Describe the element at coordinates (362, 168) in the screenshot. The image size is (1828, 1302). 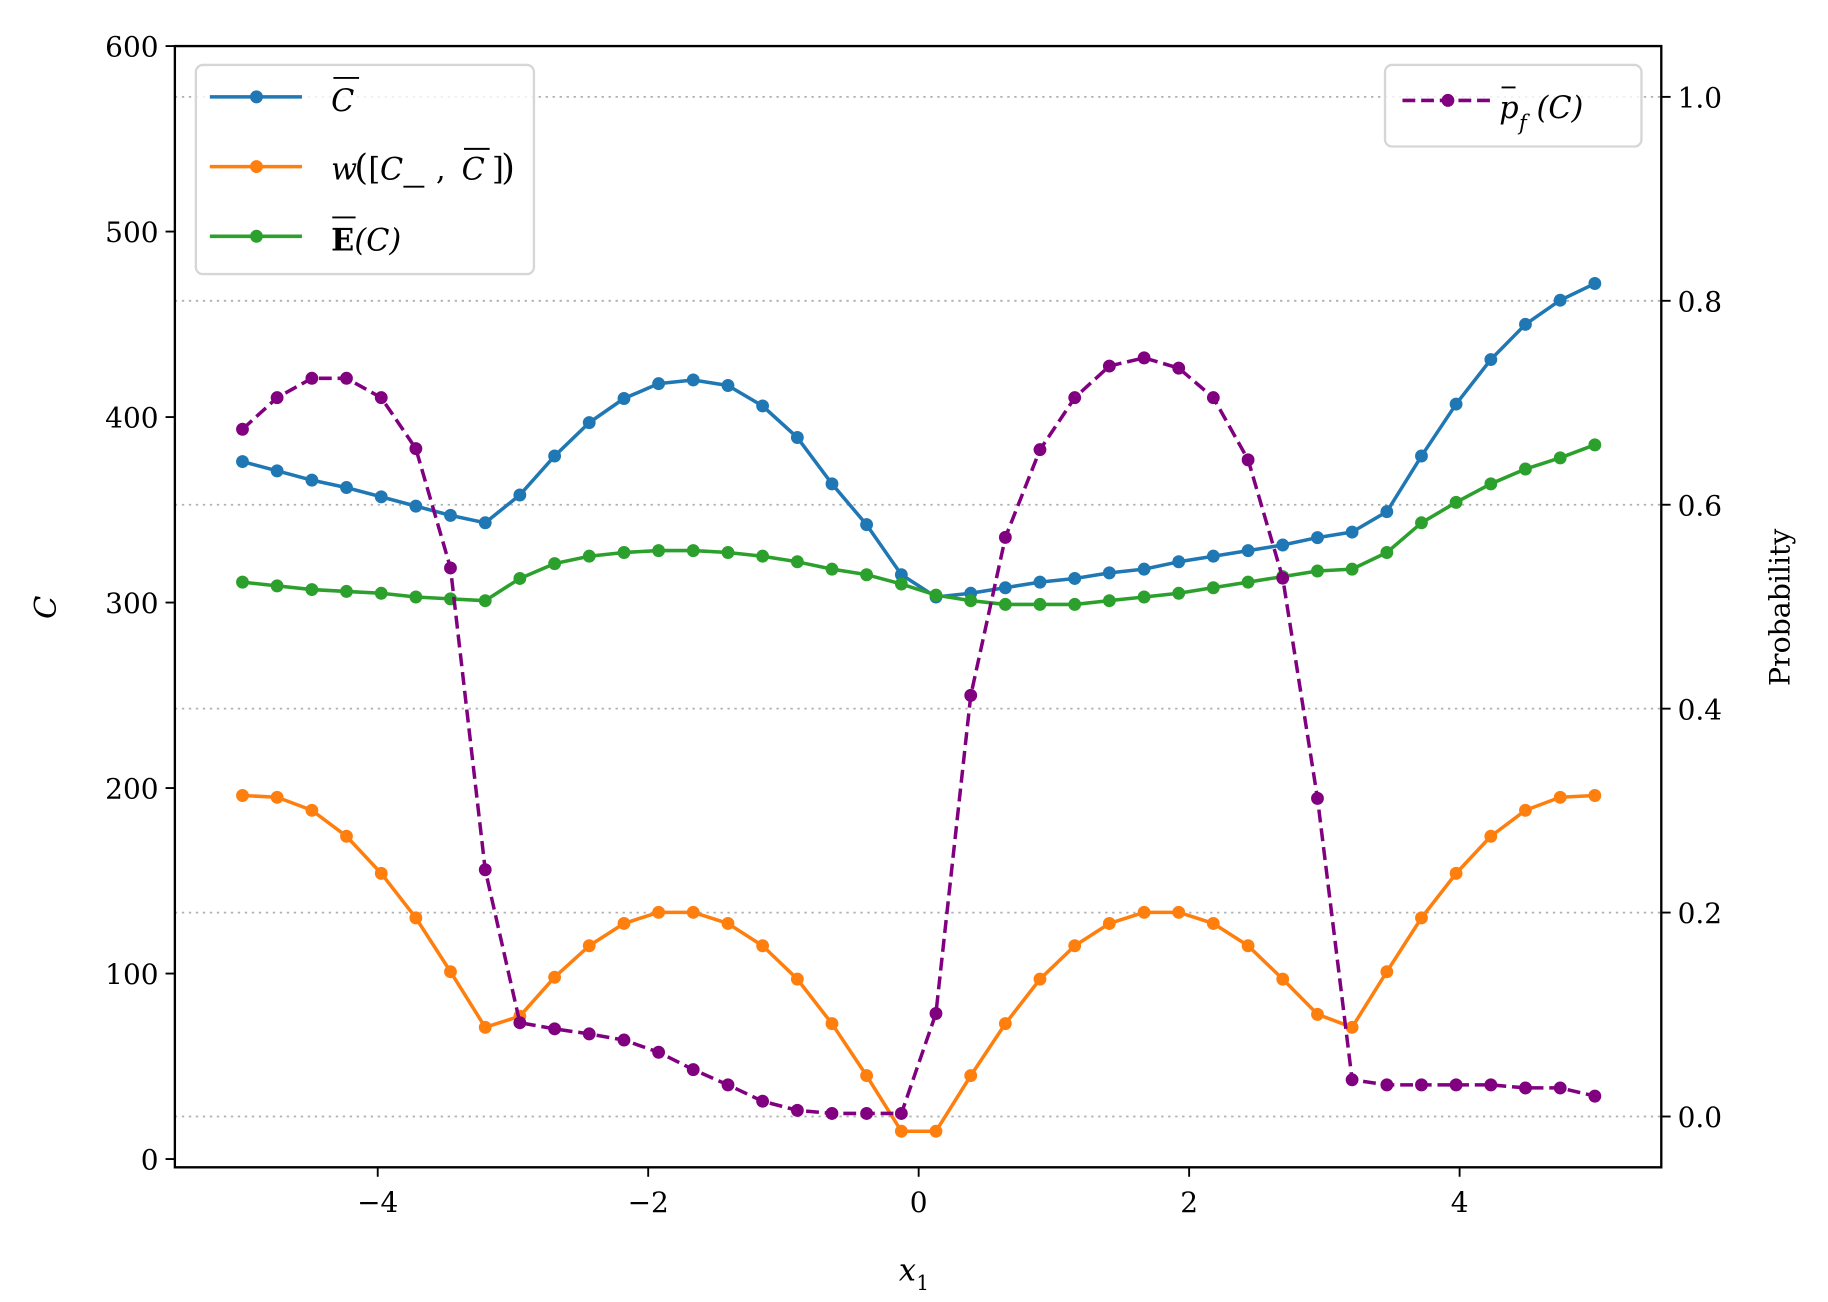
I see `legend-entry-width: w ( [ C , C ] )` at that location.